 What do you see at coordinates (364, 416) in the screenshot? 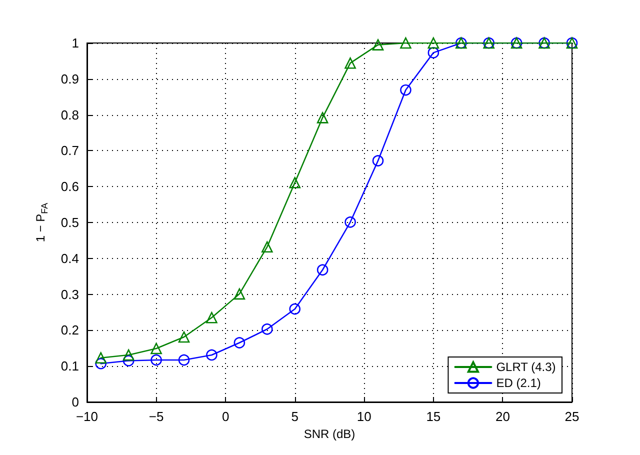
I see `x-tick-label: 10` at bounding box center [364, 416].